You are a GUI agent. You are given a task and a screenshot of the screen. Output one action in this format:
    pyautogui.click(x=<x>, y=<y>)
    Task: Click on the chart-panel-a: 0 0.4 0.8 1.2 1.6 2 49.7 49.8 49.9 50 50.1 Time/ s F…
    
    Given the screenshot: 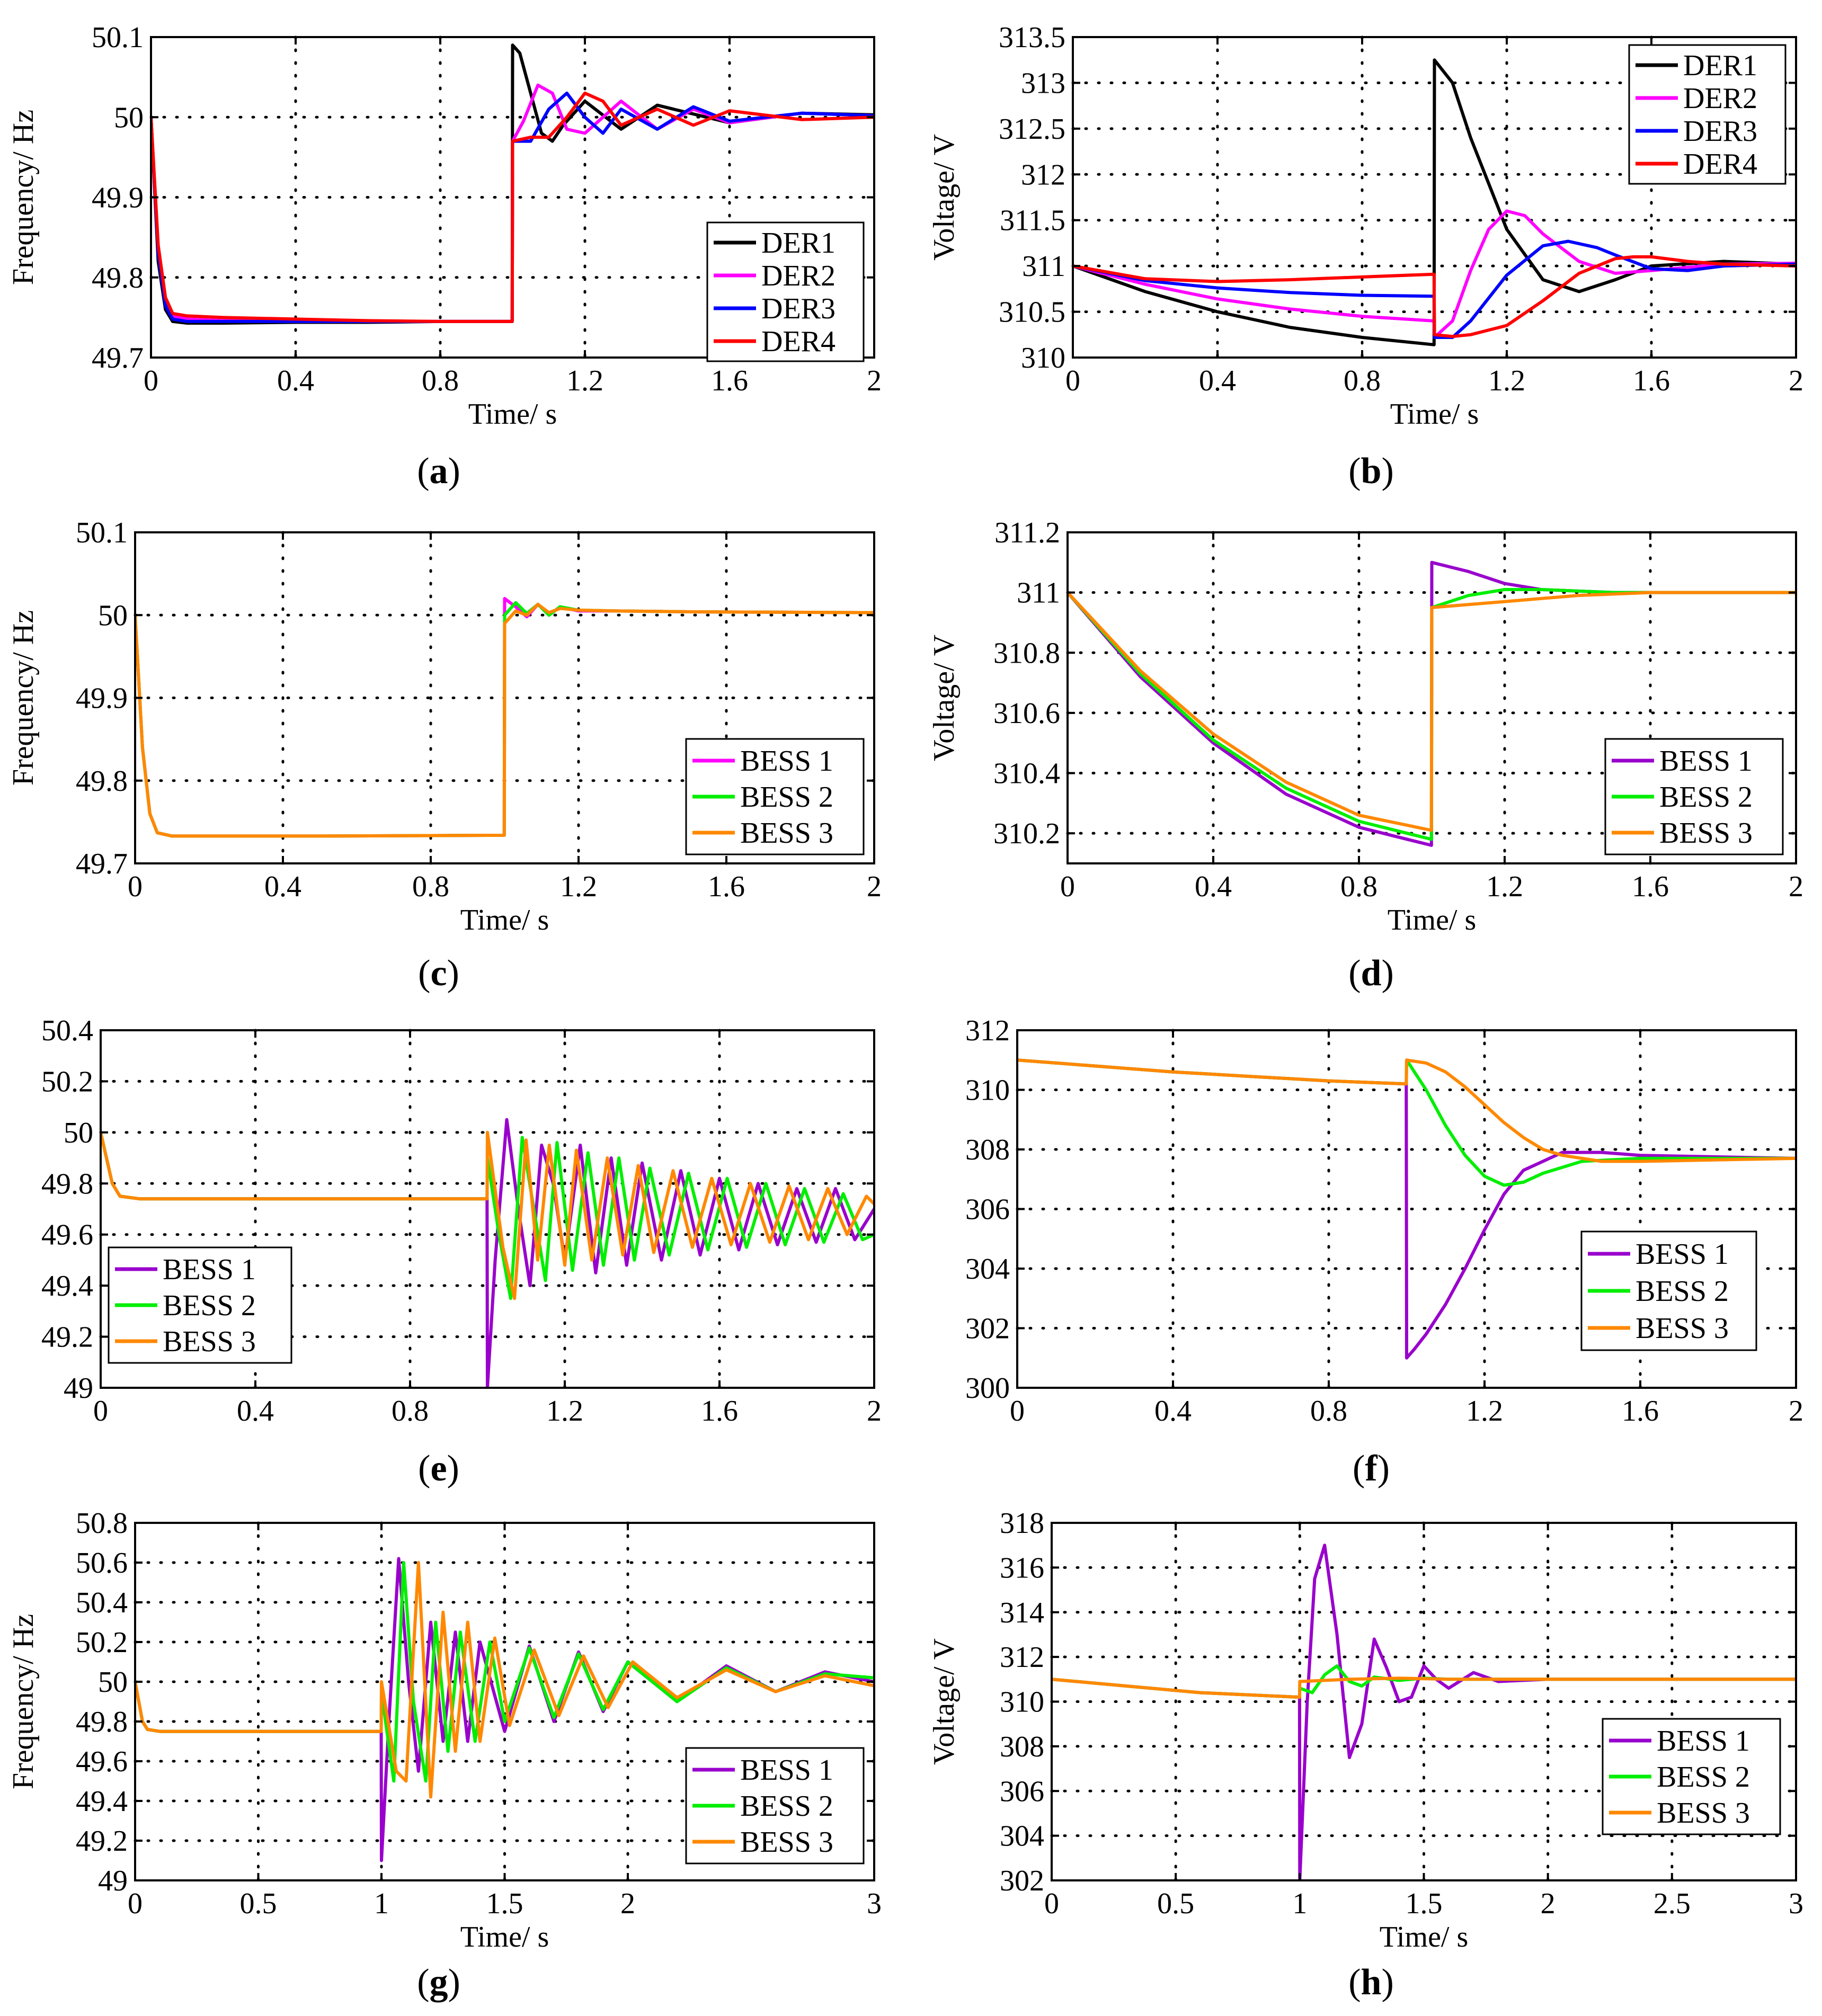 What is the action you would take?
    pyautogui.click(x=444, y=256)
    